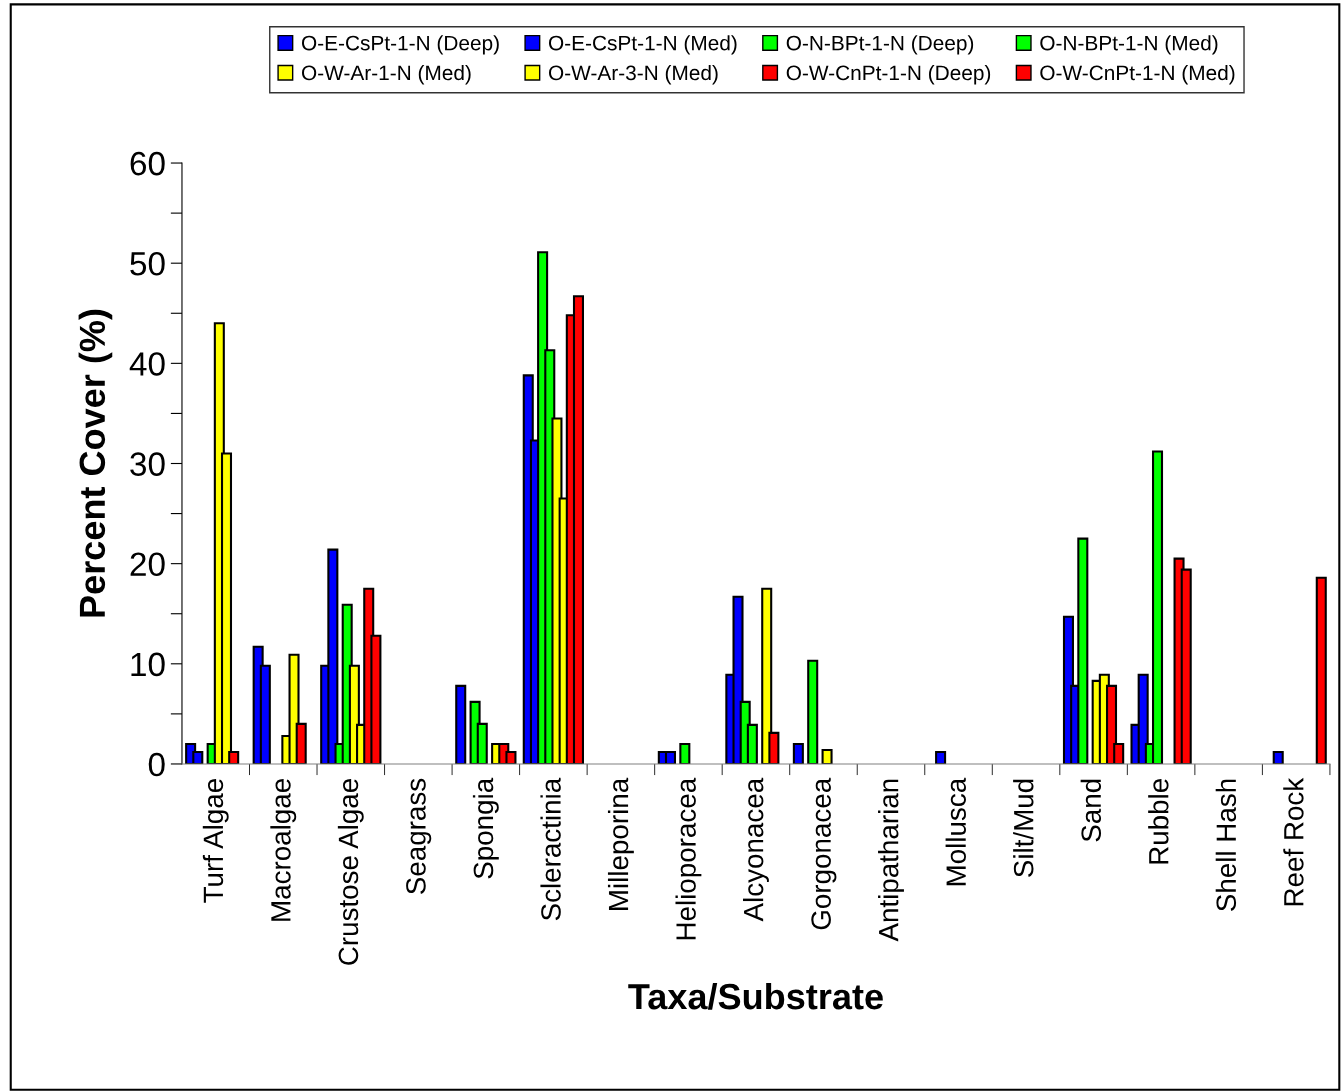 The height and width of the screenshot is (1092, 1342). Describe the element at coordinates (419, 836) in the screenshot. I see `x-tick-label: Seagrass` at that location.